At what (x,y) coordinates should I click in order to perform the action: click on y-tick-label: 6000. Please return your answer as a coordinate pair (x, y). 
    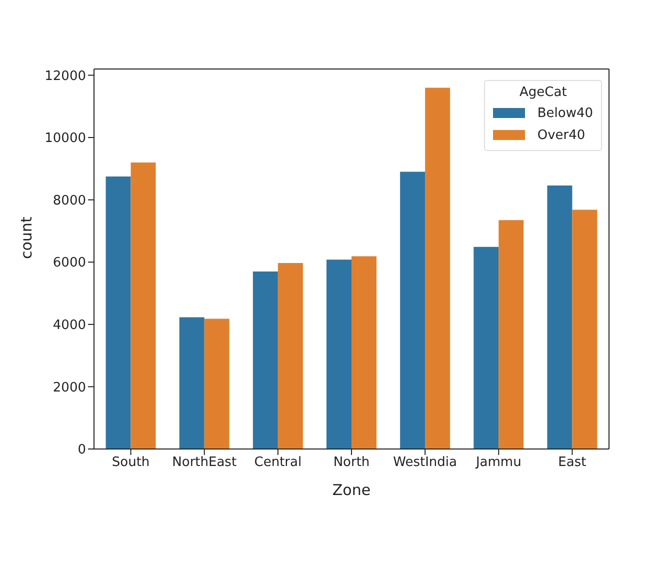
    Looking at the image, I should click on (69, 263).